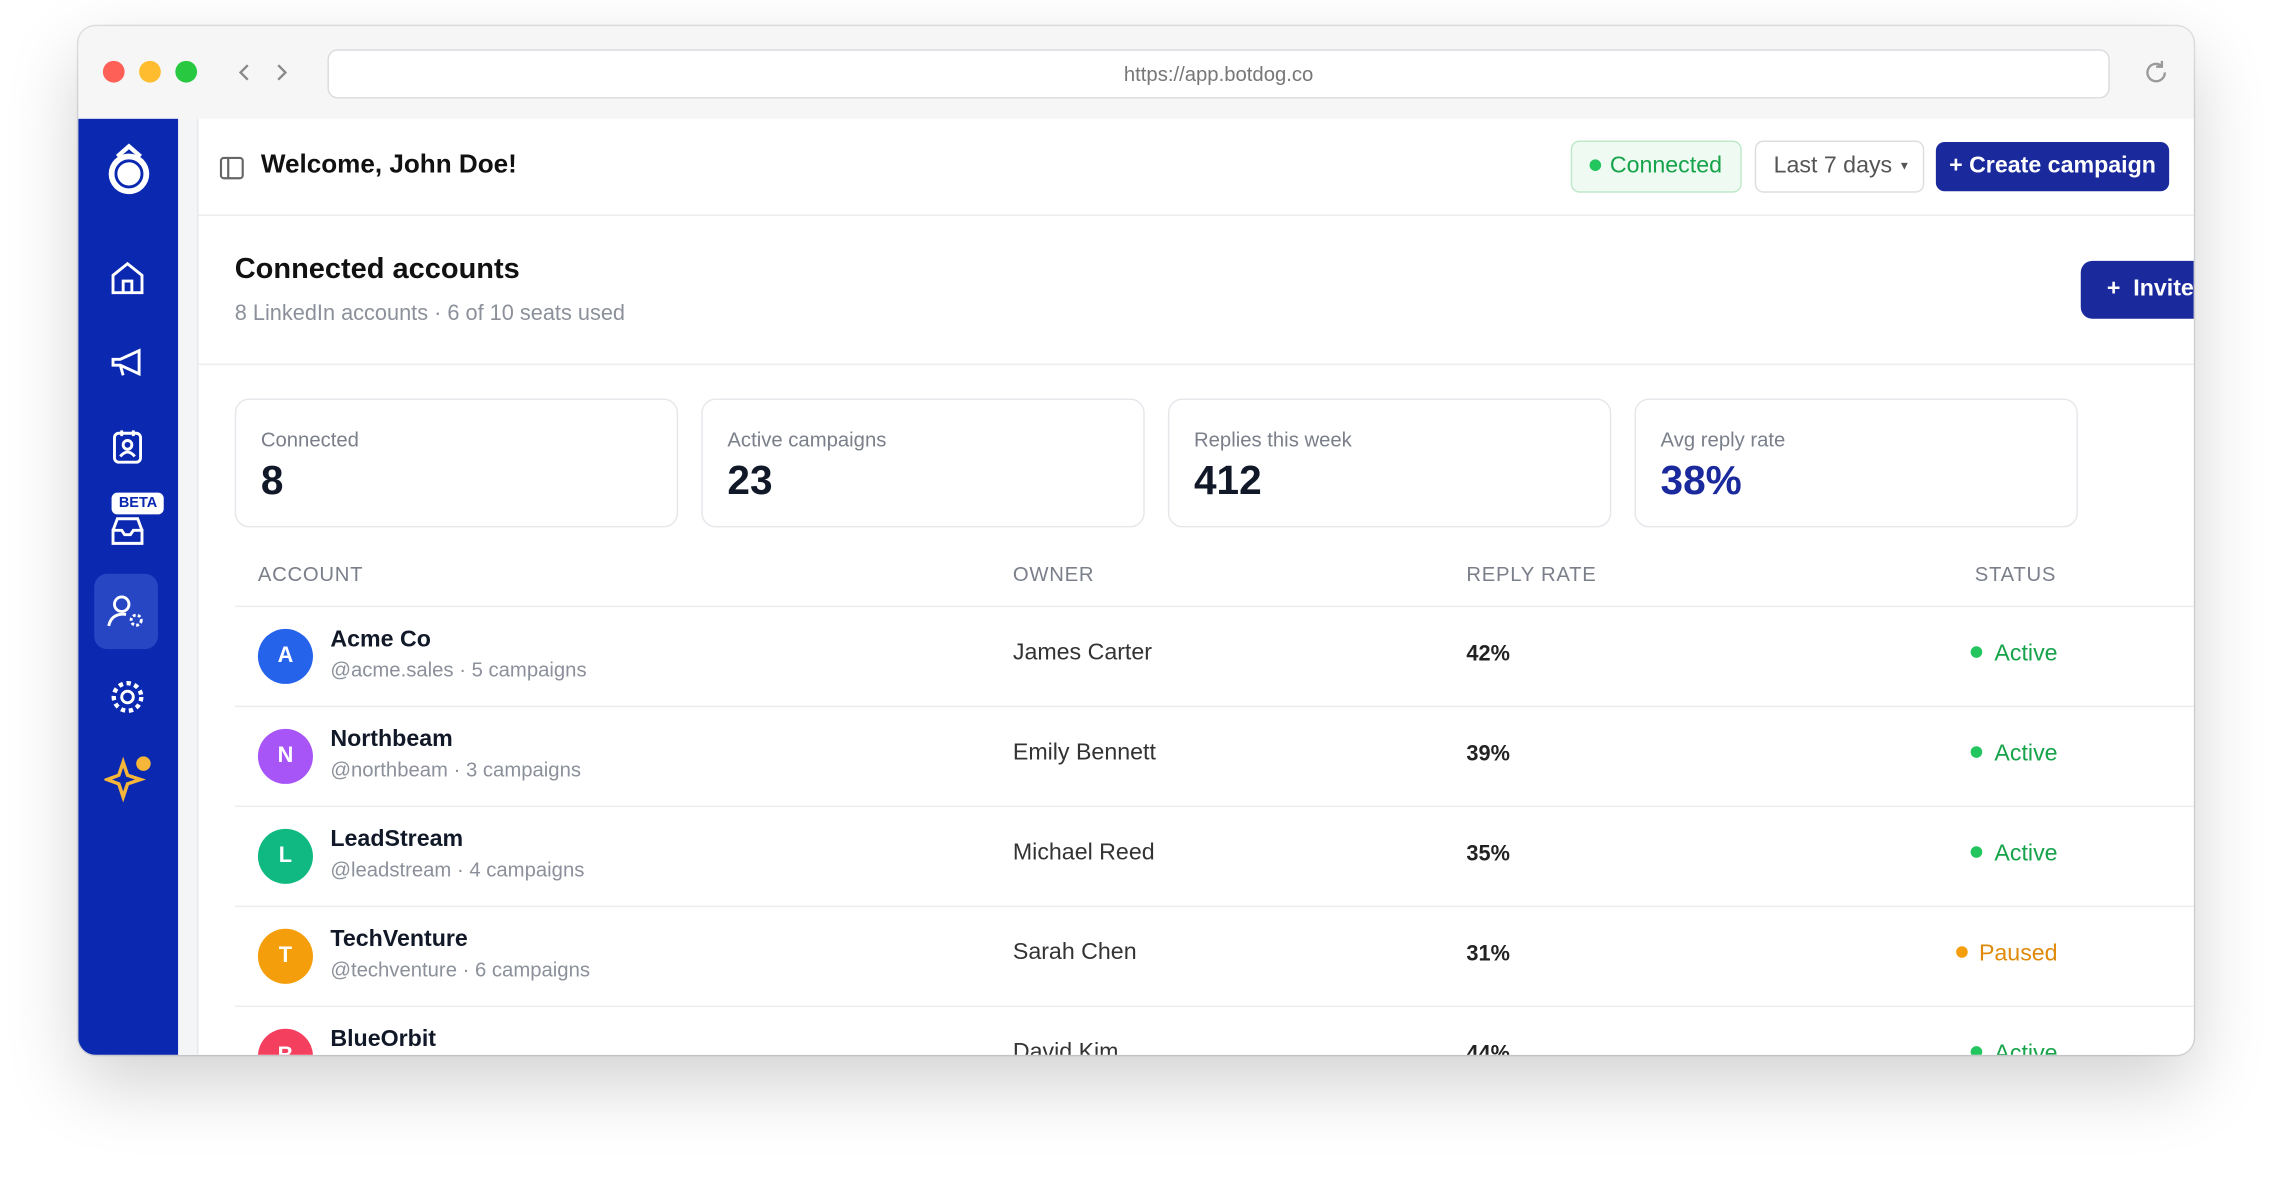 This screenshot has width=2272, height=1184. I want to click on column-header: ACCOUNT, so click(310, 574).